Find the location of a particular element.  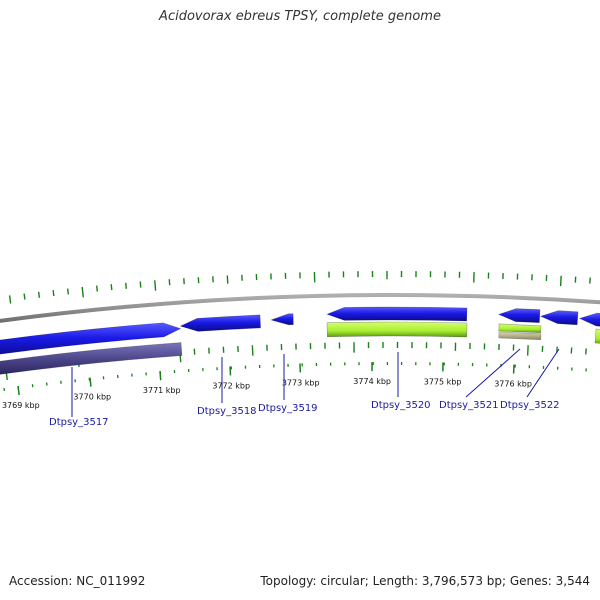

rna-feature-edge is located at coordinates (597, 336).